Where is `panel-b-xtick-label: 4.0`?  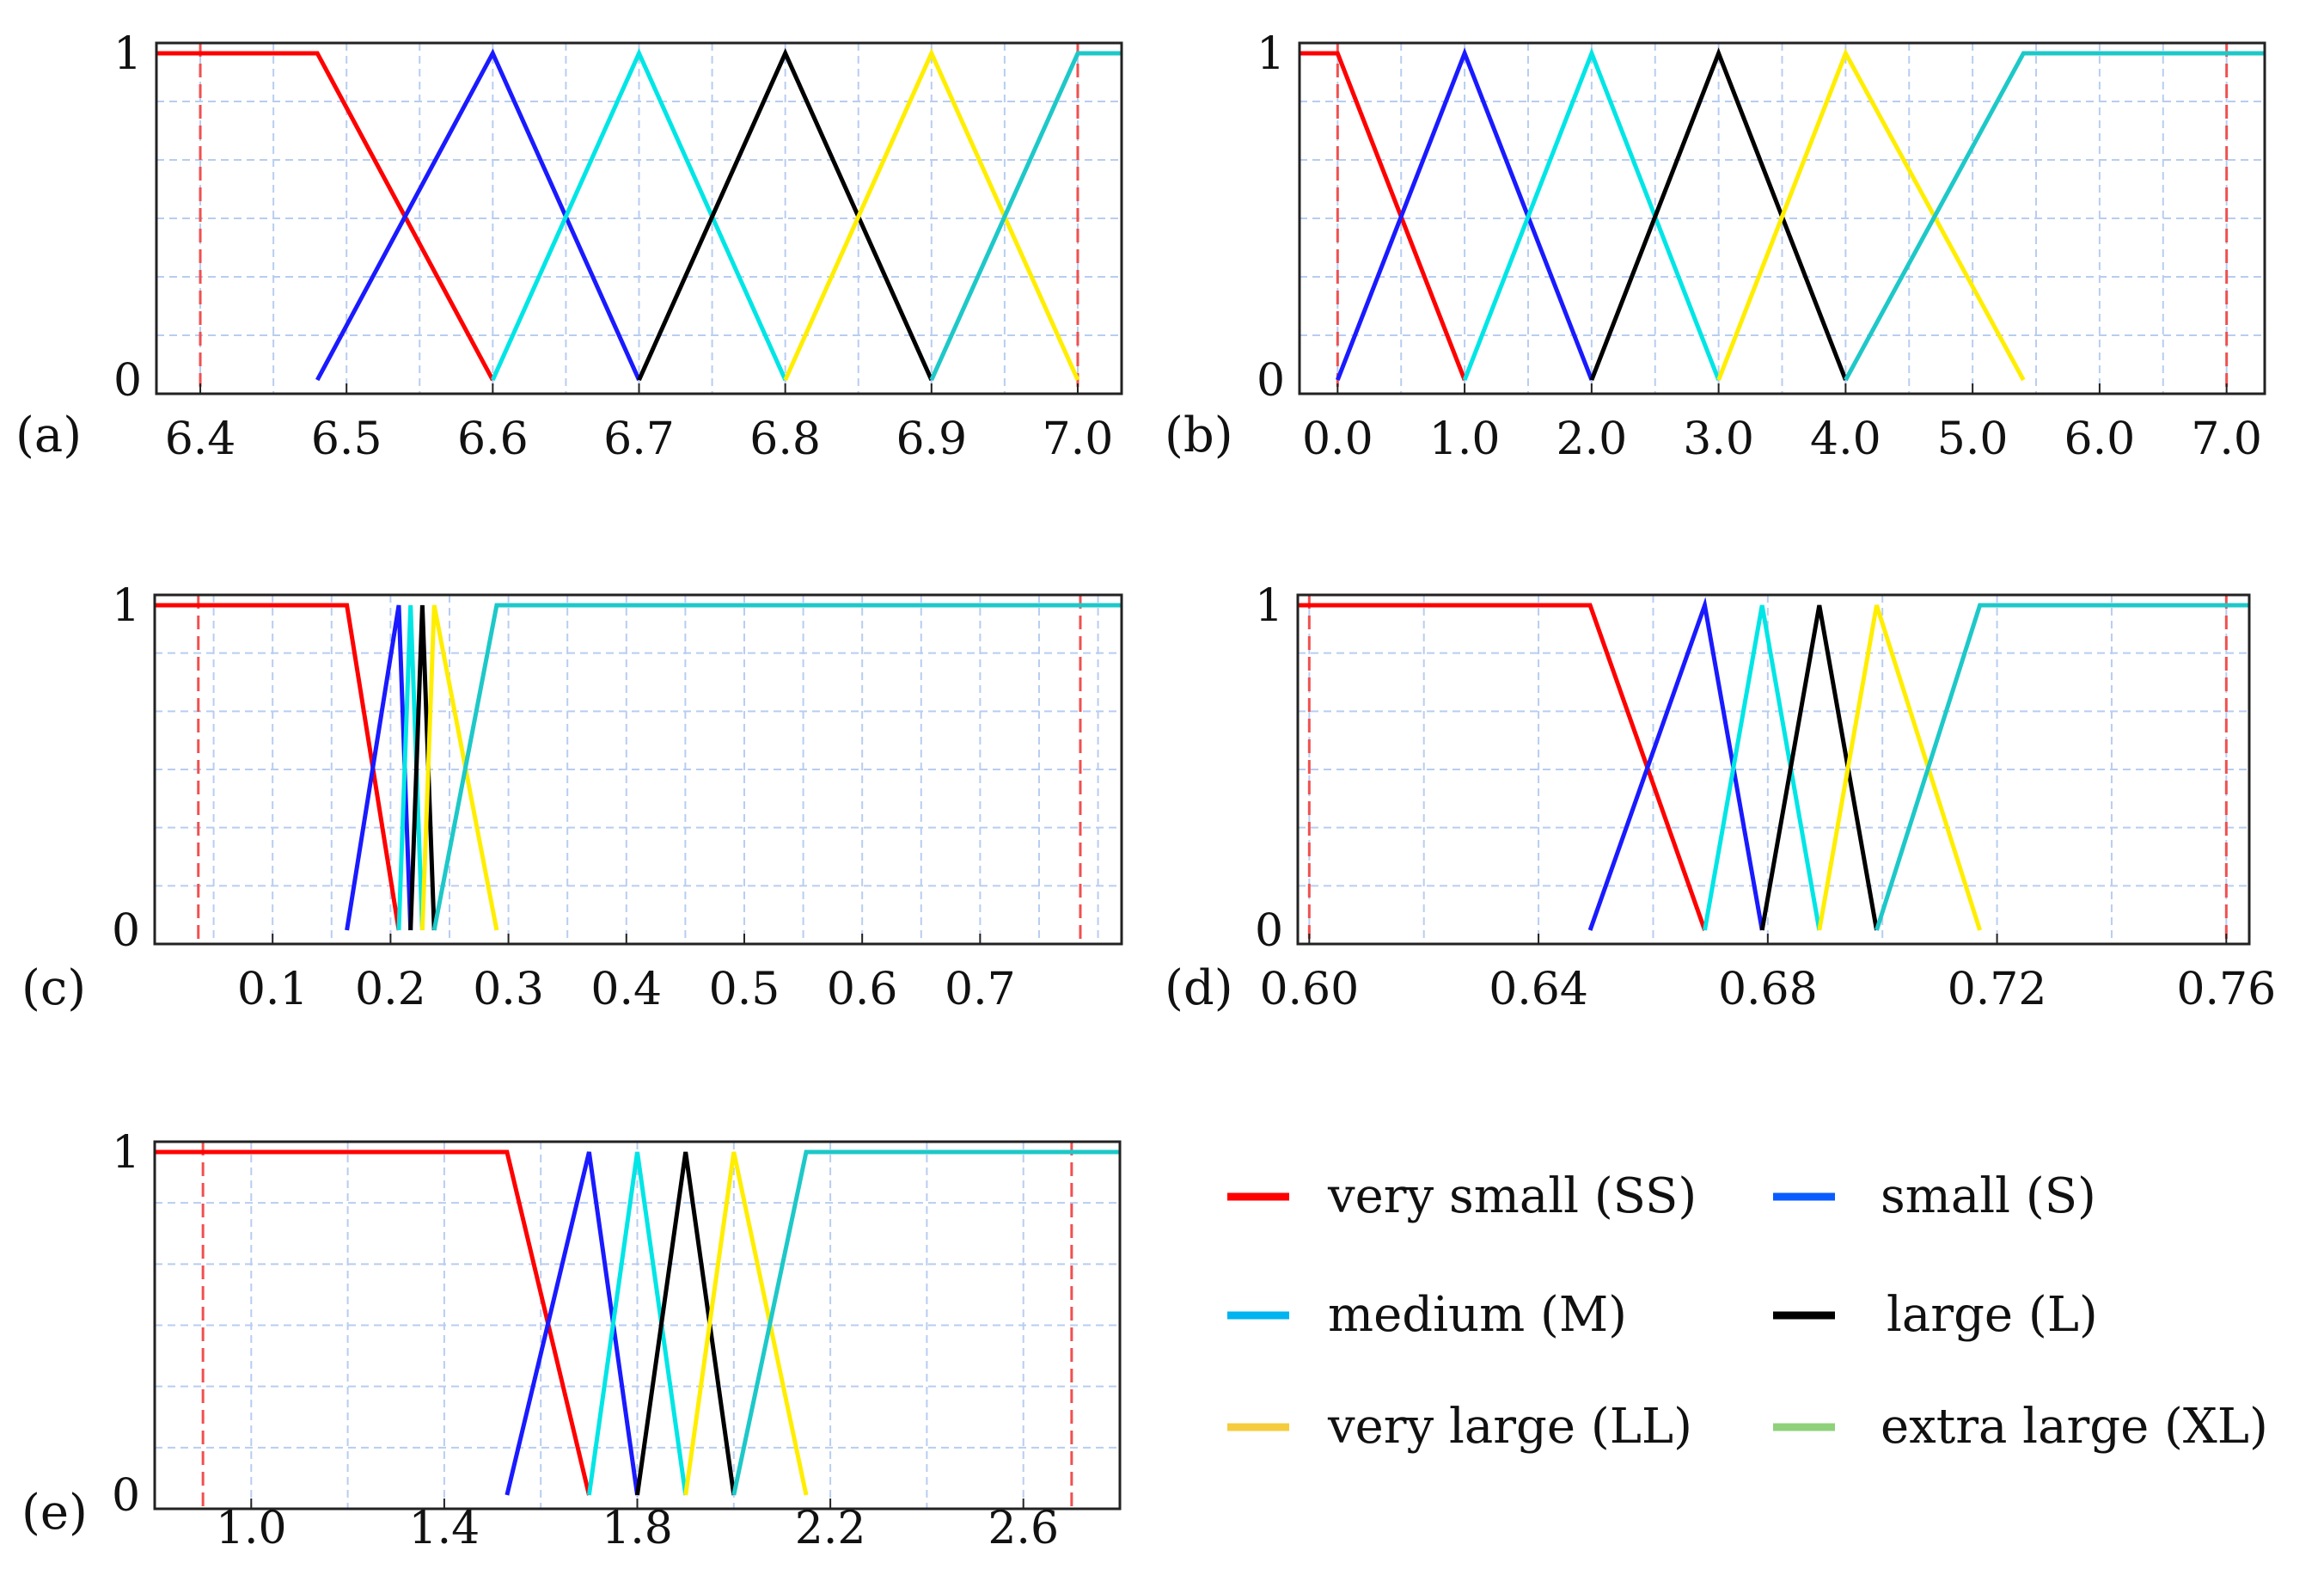 panel-b-xtick-label: 4.0 is located at coordinates (1845, 439).